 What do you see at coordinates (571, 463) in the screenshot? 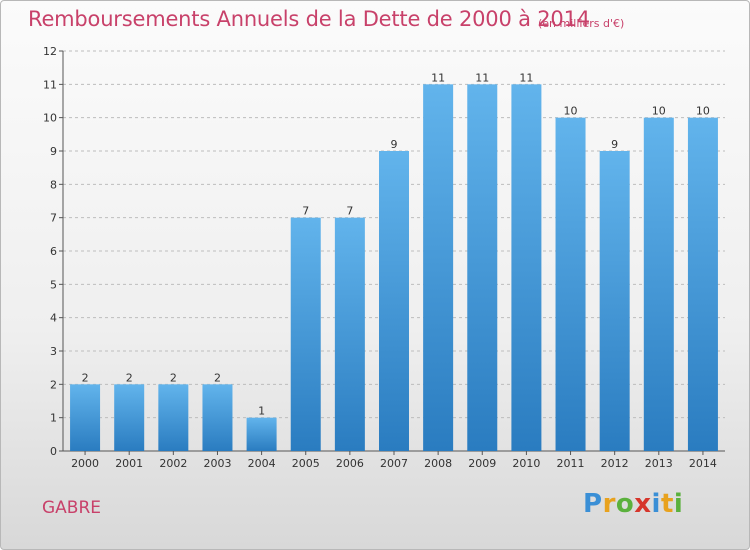
I see `x-tick-label: 2011` at bounding box center [571, 463].